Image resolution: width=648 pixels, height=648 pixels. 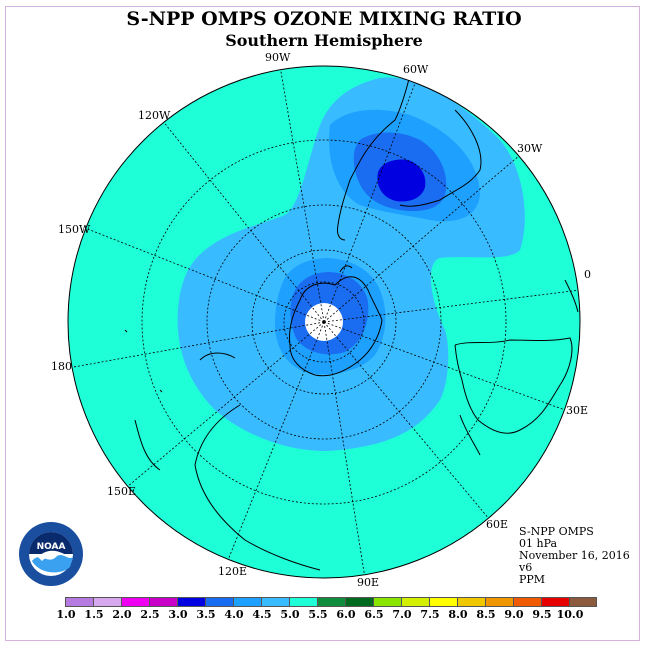 What do you see at coordinates (154, 115) in the screenshot?
I see `lon-label: 120W` at bounding box center [154, 115].